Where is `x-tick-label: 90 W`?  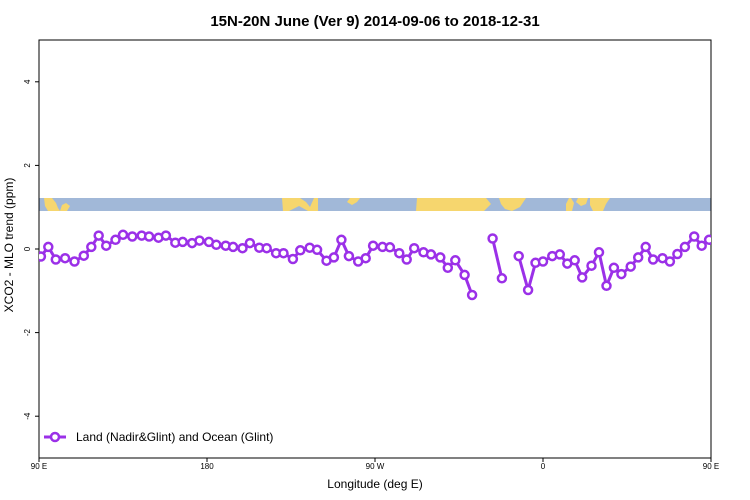 x-tick-label: 90 W is located at coordinates (375, 466).